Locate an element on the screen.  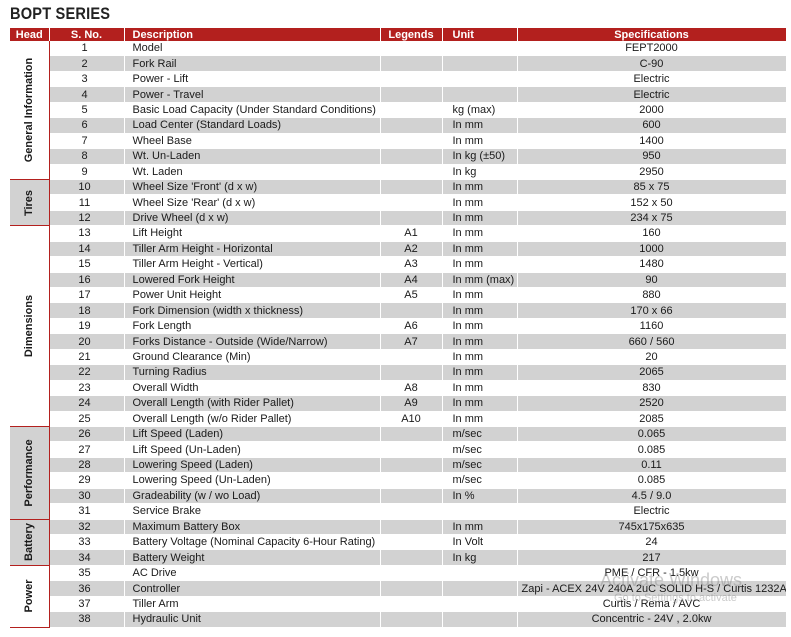
table-row: 34 Battery Weight In kg 217 is located at coordinates (398, 557).